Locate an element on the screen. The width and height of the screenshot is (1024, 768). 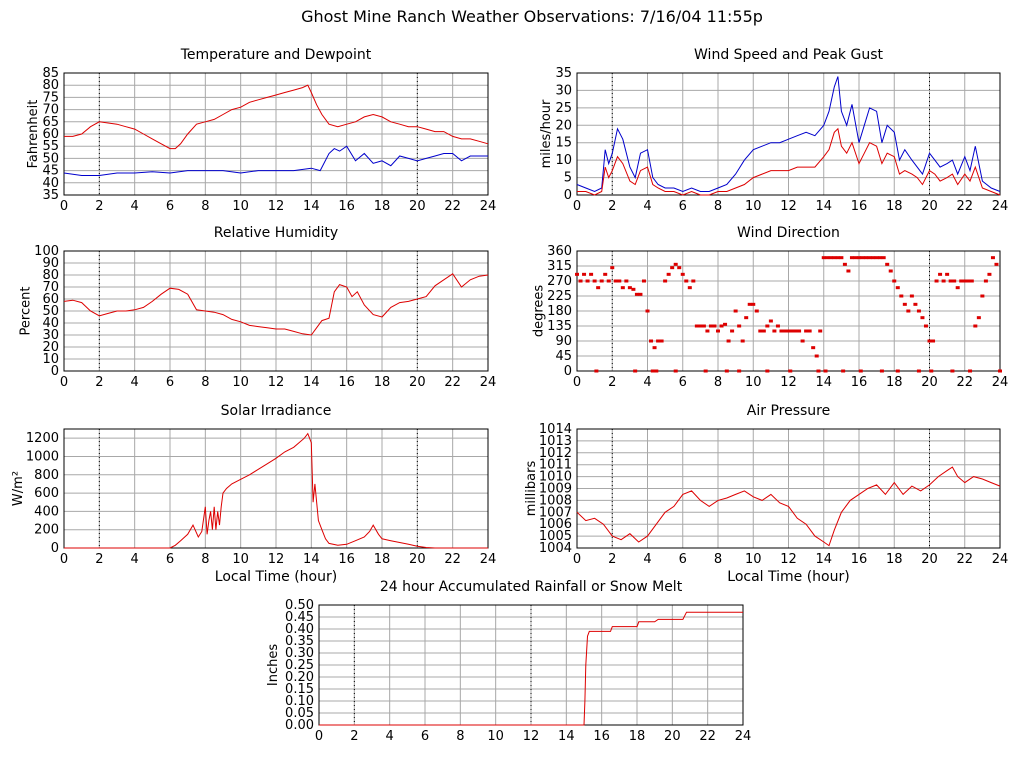
y-tick-label: 70 is located at coordinates (50, 110).